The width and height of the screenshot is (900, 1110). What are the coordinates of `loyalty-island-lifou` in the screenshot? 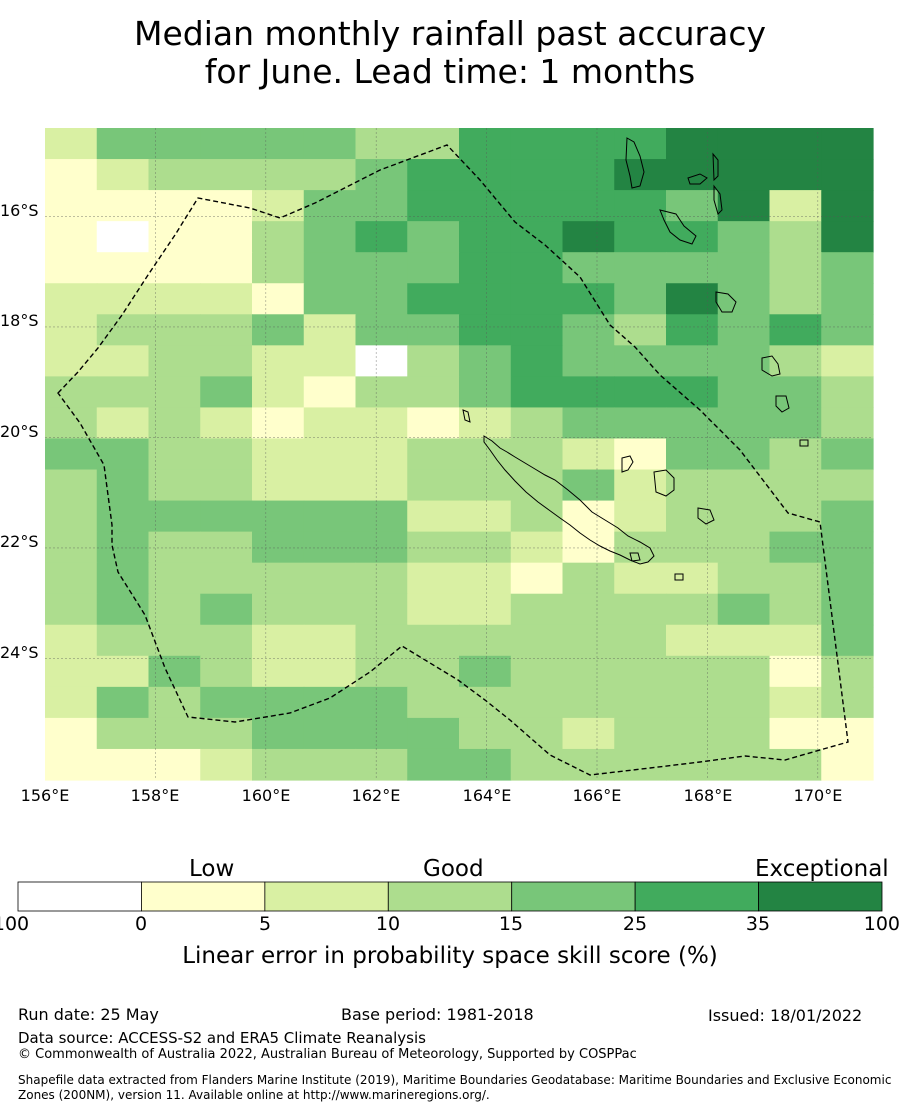 It's located at (664, 483).